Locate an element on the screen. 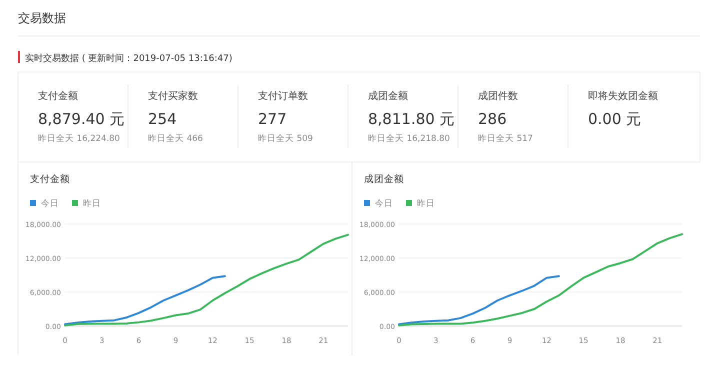  text: 交易数据 is located at coordinates (42, 18).